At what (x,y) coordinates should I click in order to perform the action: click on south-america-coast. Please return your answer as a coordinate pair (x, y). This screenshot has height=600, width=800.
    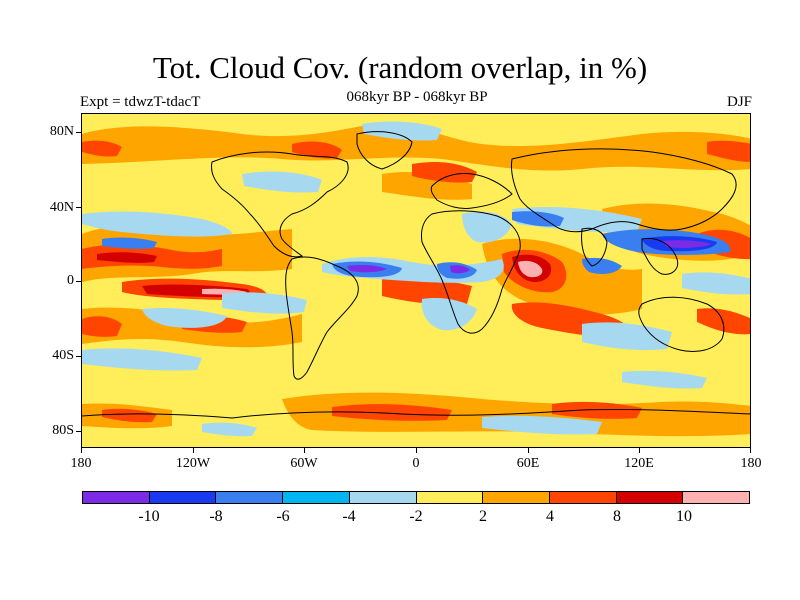
    Looking at the image, I should click on (322, 318).